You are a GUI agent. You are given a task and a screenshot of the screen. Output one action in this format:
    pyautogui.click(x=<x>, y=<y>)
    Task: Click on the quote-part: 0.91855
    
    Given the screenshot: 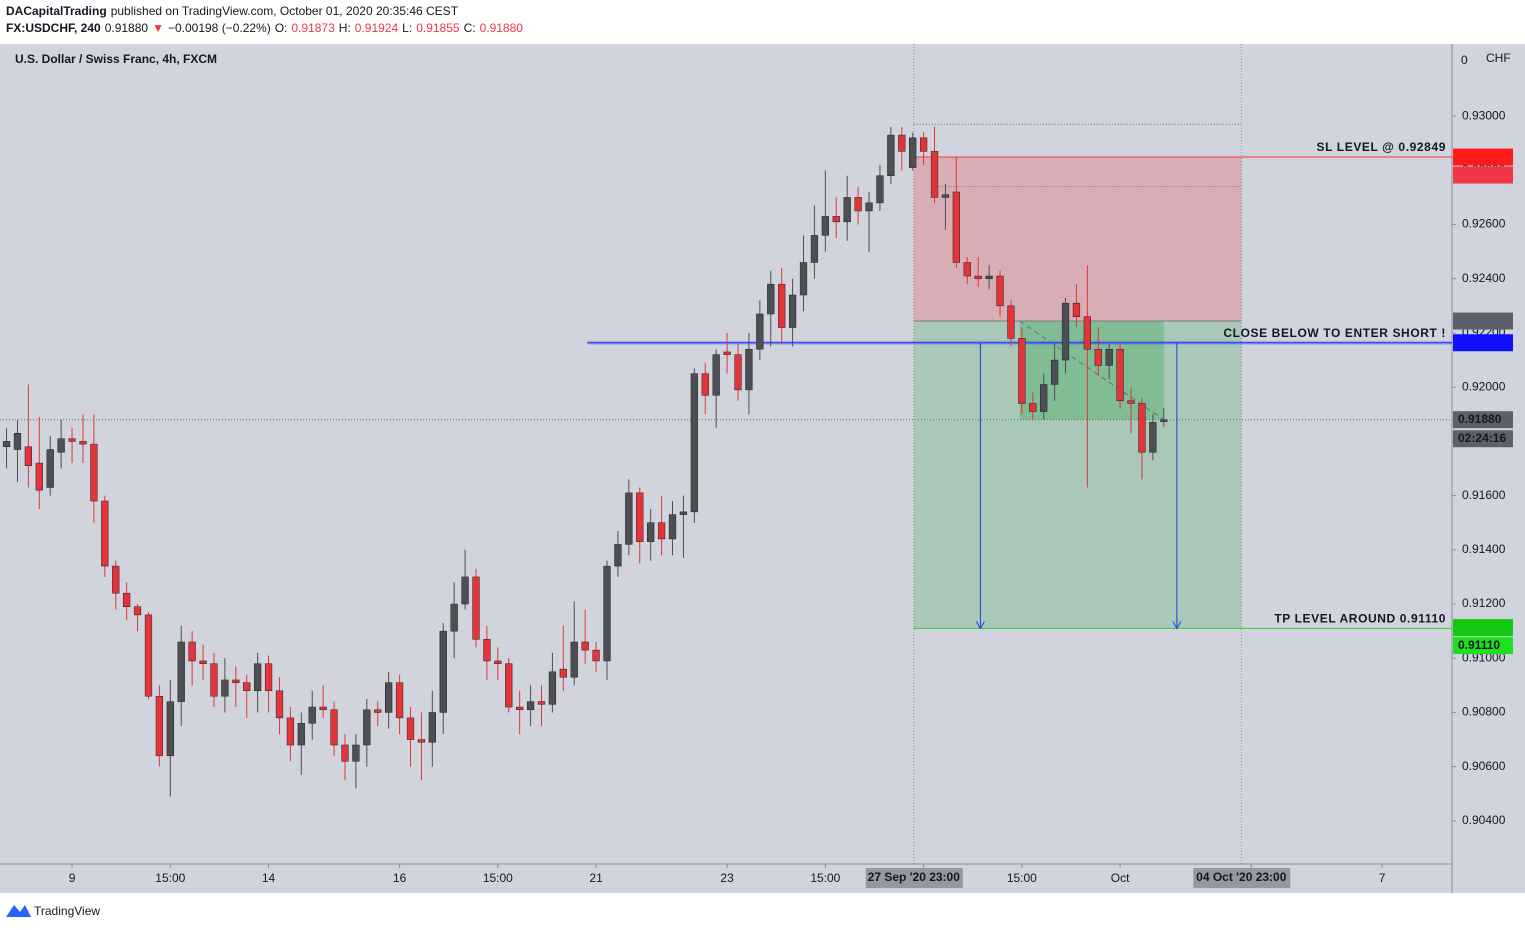 What is the action you would take?
    pyautogui.click(x=438, y=28)
    